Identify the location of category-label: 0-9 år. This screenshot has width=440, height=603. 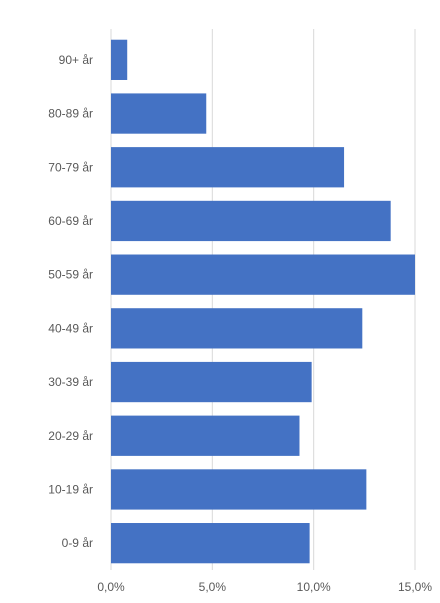
(77, 543).